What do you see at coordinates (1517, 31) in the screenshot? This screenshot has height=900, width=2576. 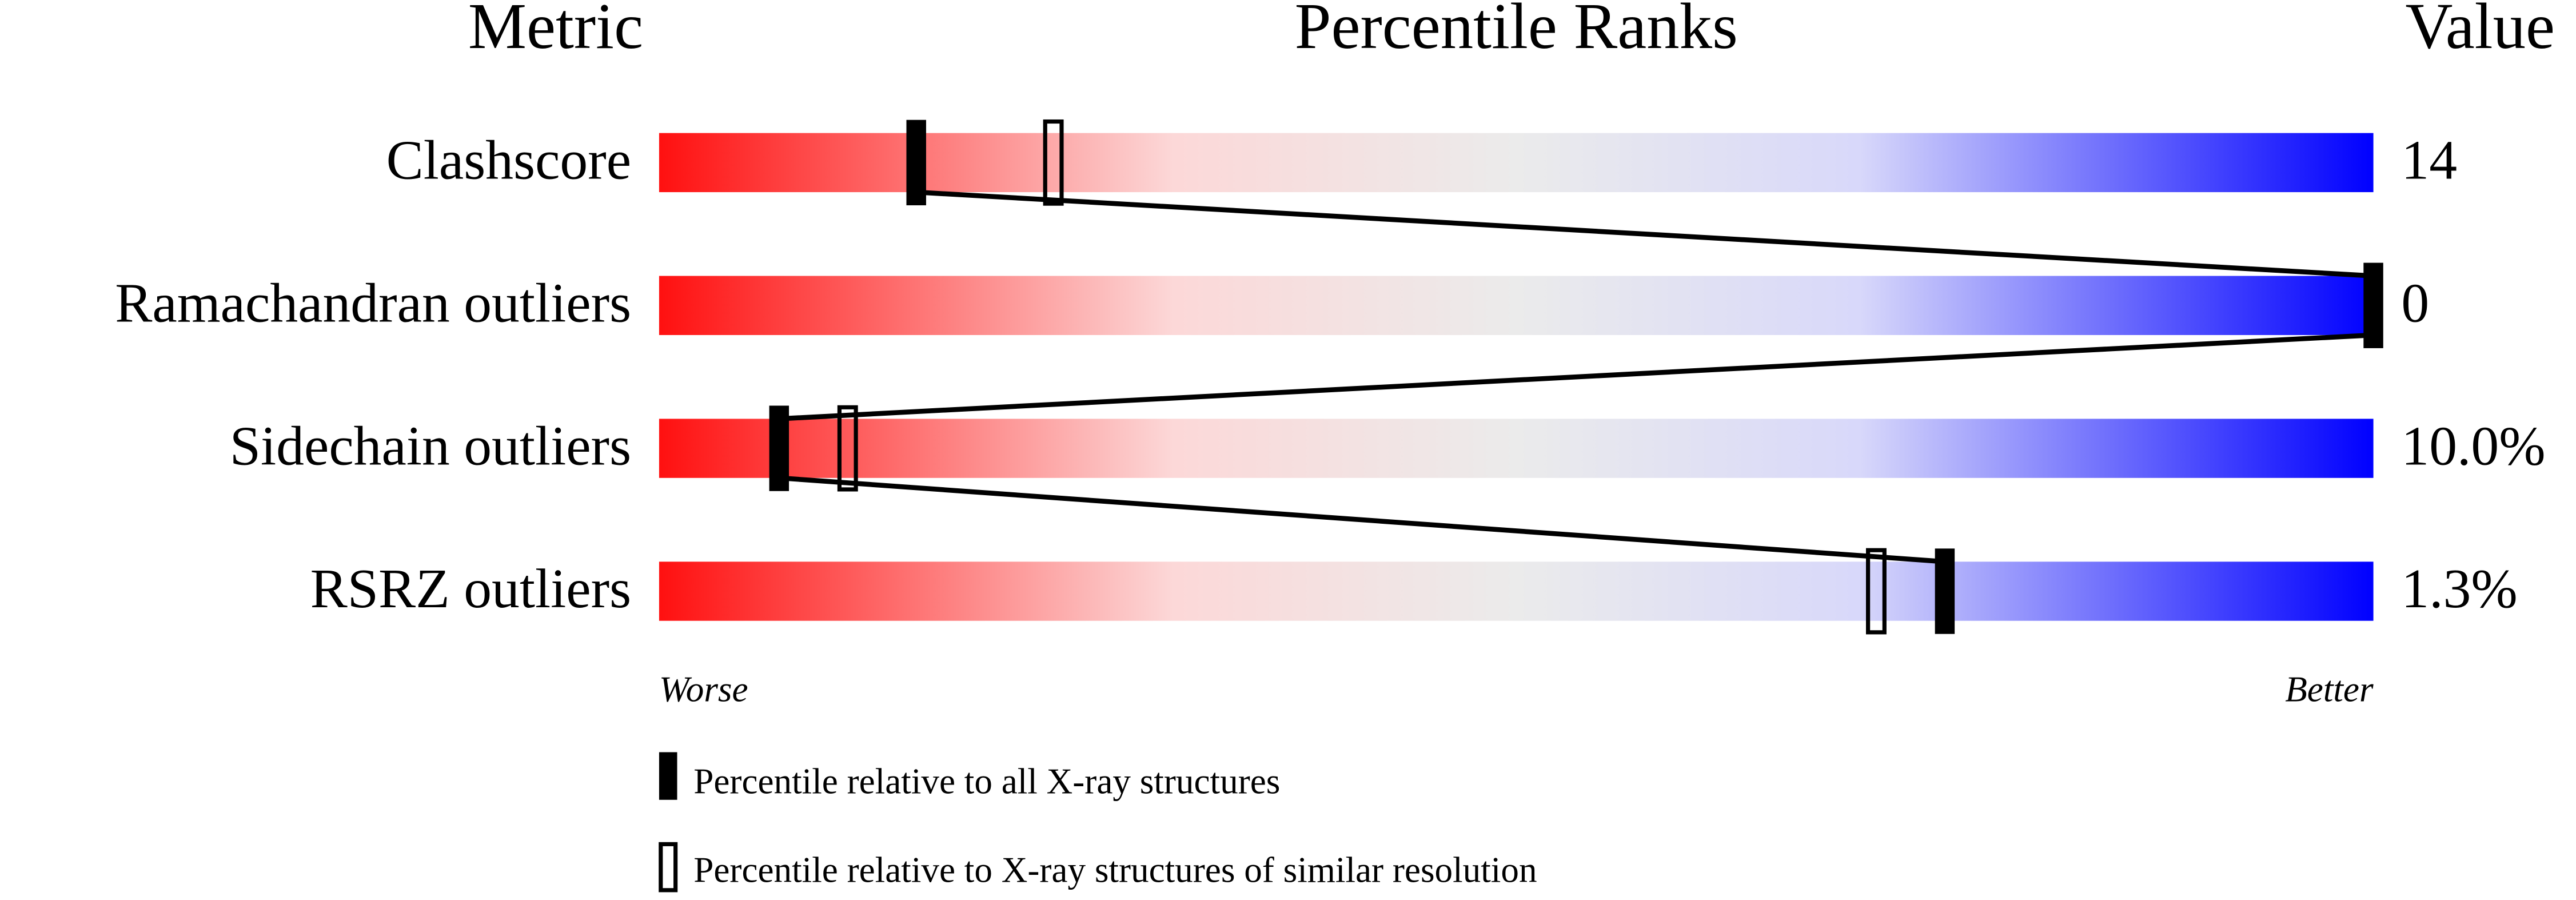 I see `header: Percentile Ranks` at bounding box center [1517, 31].